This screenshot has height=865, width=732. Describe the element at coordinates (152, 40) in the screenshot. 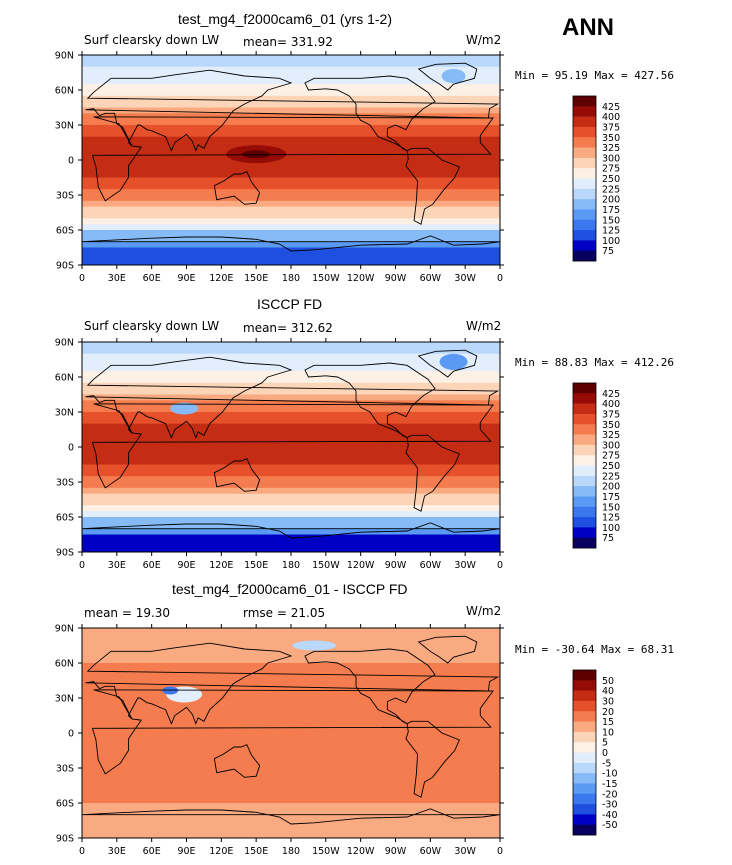

I see `panel-1-variable: Surf clearsky down LW` at that location.